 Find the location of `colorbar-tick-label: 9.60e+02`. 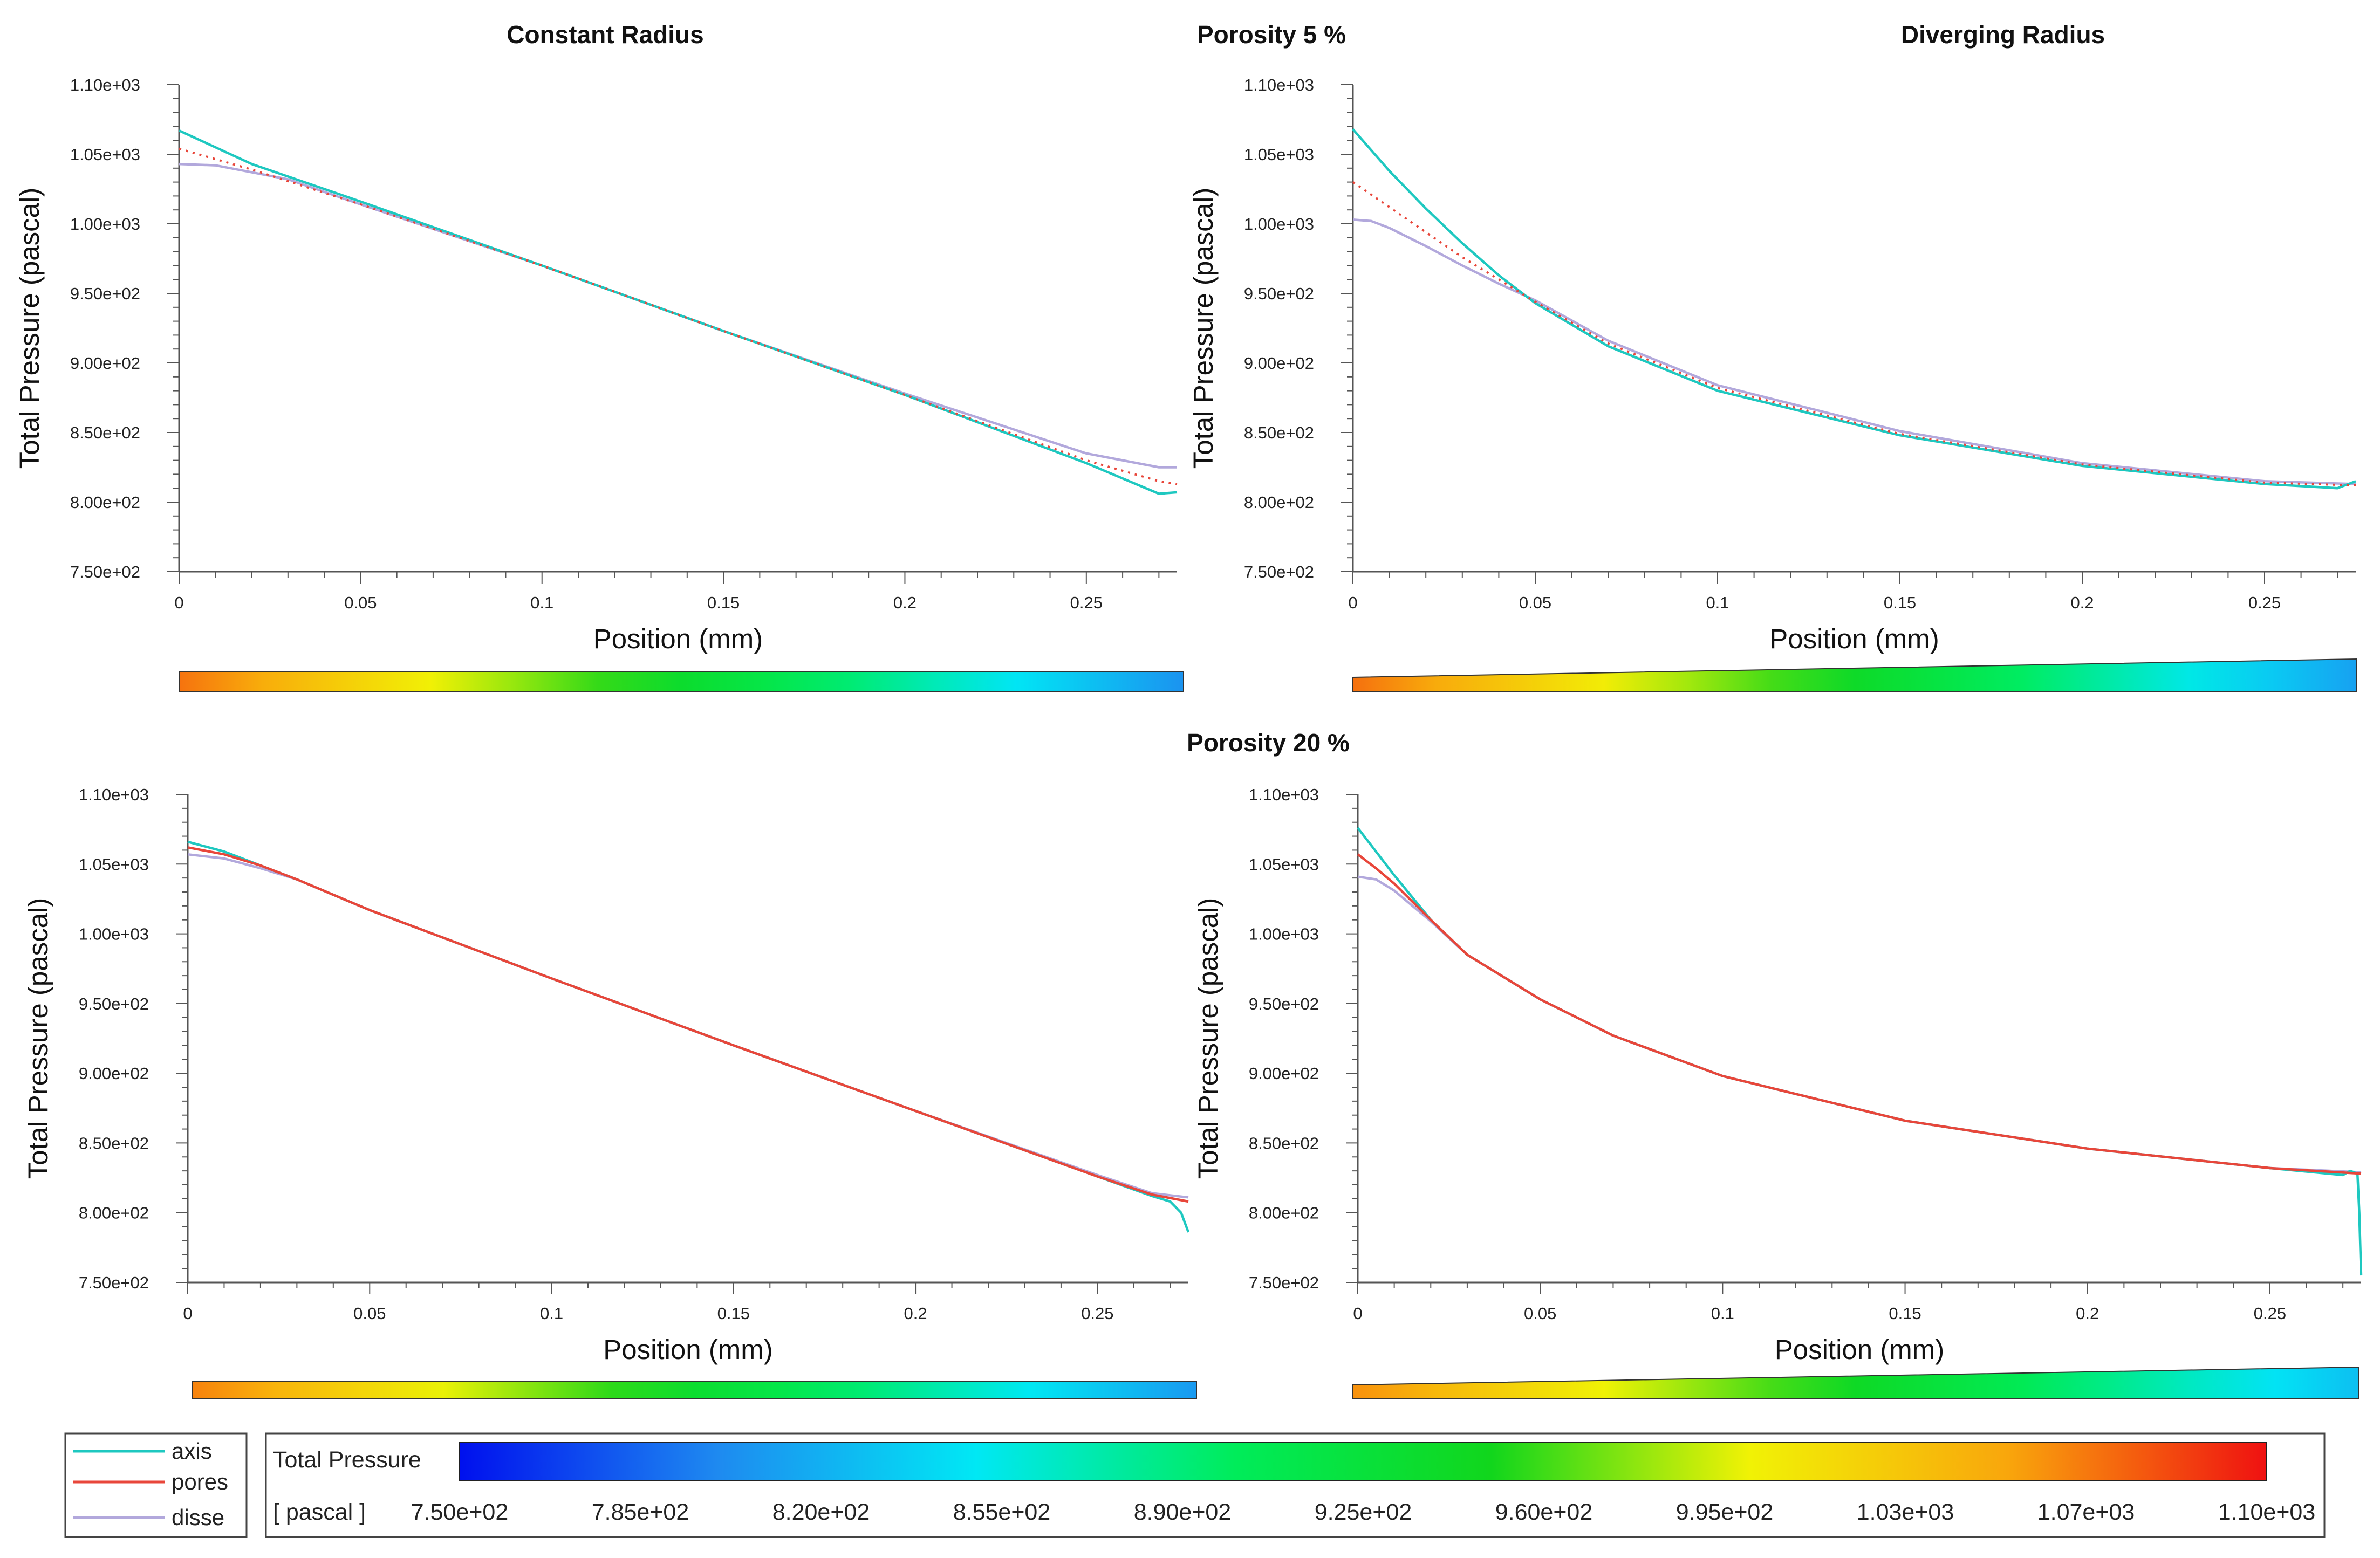

colorbar-tick-label: 9.60e+02 is located at coordinates (1544, 1512).